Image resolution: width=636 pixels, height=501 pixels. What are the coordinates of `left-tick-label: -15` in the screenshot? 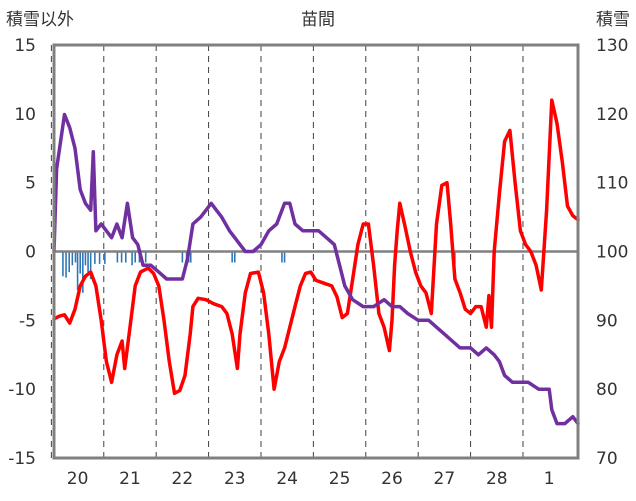 It's located at (22, 459).